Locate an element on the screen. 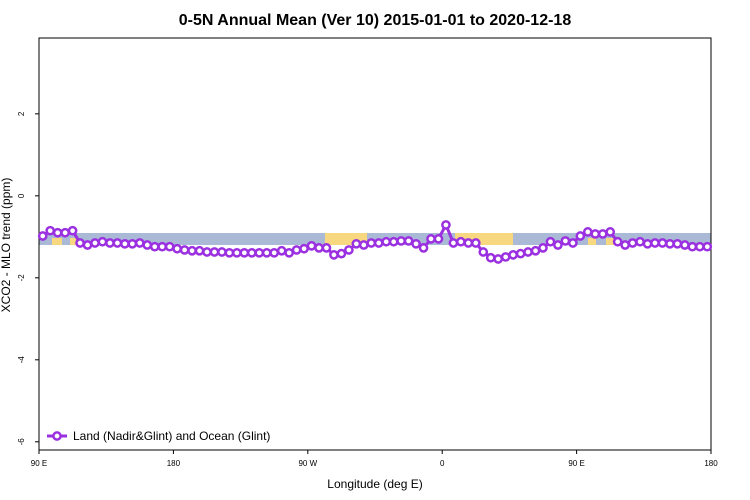 The image size is (750, 500). x-axis-label: Longitude (deg E) is located at coordinates (374, 484).